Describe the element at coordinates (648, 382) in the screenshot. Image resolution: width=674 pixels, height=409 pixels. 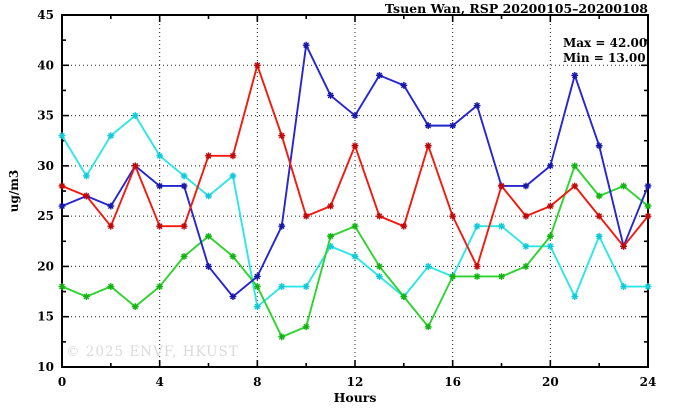
I see `x-tick-label: 24` at that location.